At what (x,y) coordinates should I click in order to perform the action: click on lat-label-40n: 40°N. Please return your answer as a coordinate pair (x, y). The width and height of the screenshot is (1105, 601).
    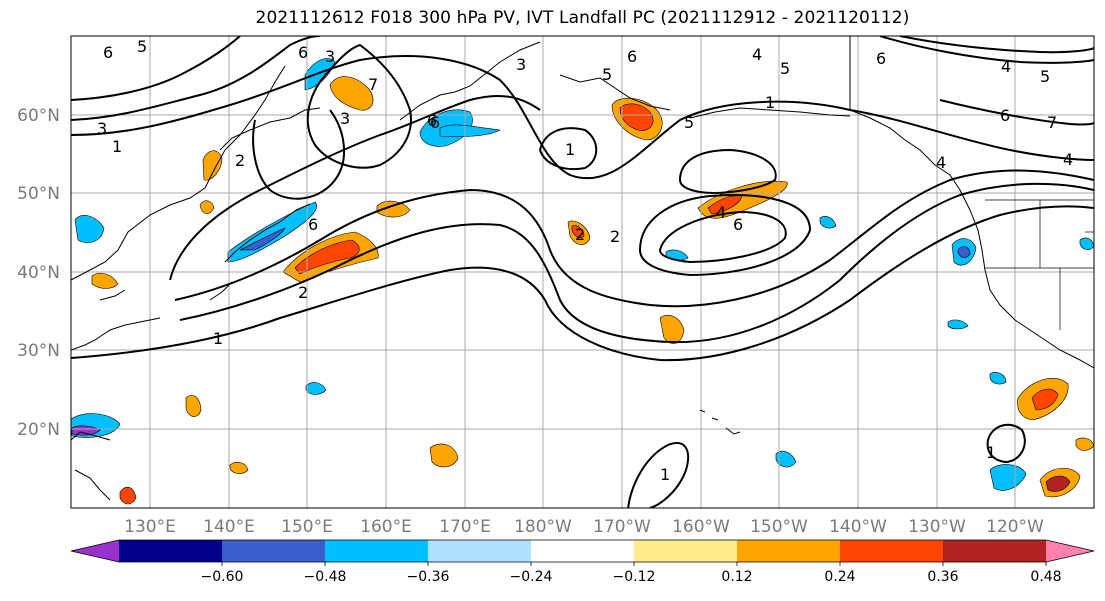
    Looking at the image, I should click on (38, 273).